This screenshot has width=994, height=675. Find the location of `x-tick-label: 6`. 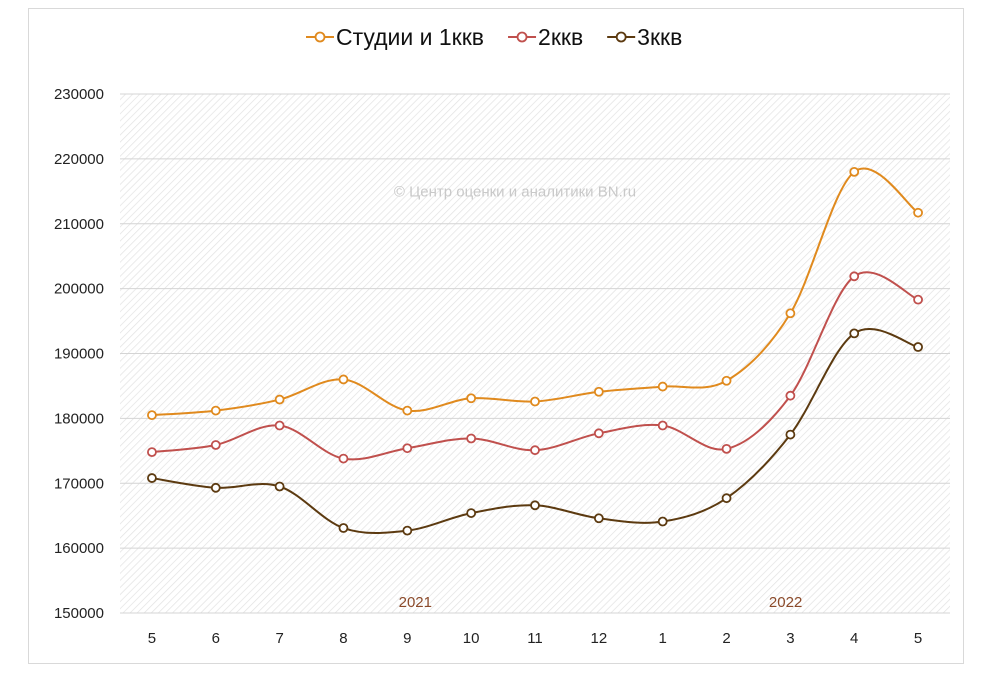

x-tick-label: 6 is located at coordinates (216, 638).